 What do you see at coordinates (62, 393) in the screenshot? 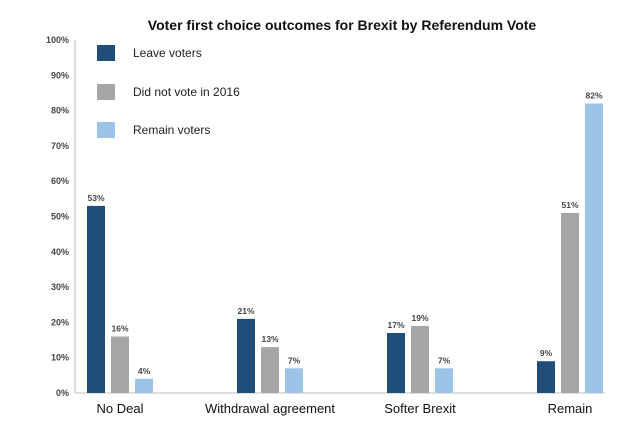
I see `y-tick-label: 0%` at bounding box center [62, 393].